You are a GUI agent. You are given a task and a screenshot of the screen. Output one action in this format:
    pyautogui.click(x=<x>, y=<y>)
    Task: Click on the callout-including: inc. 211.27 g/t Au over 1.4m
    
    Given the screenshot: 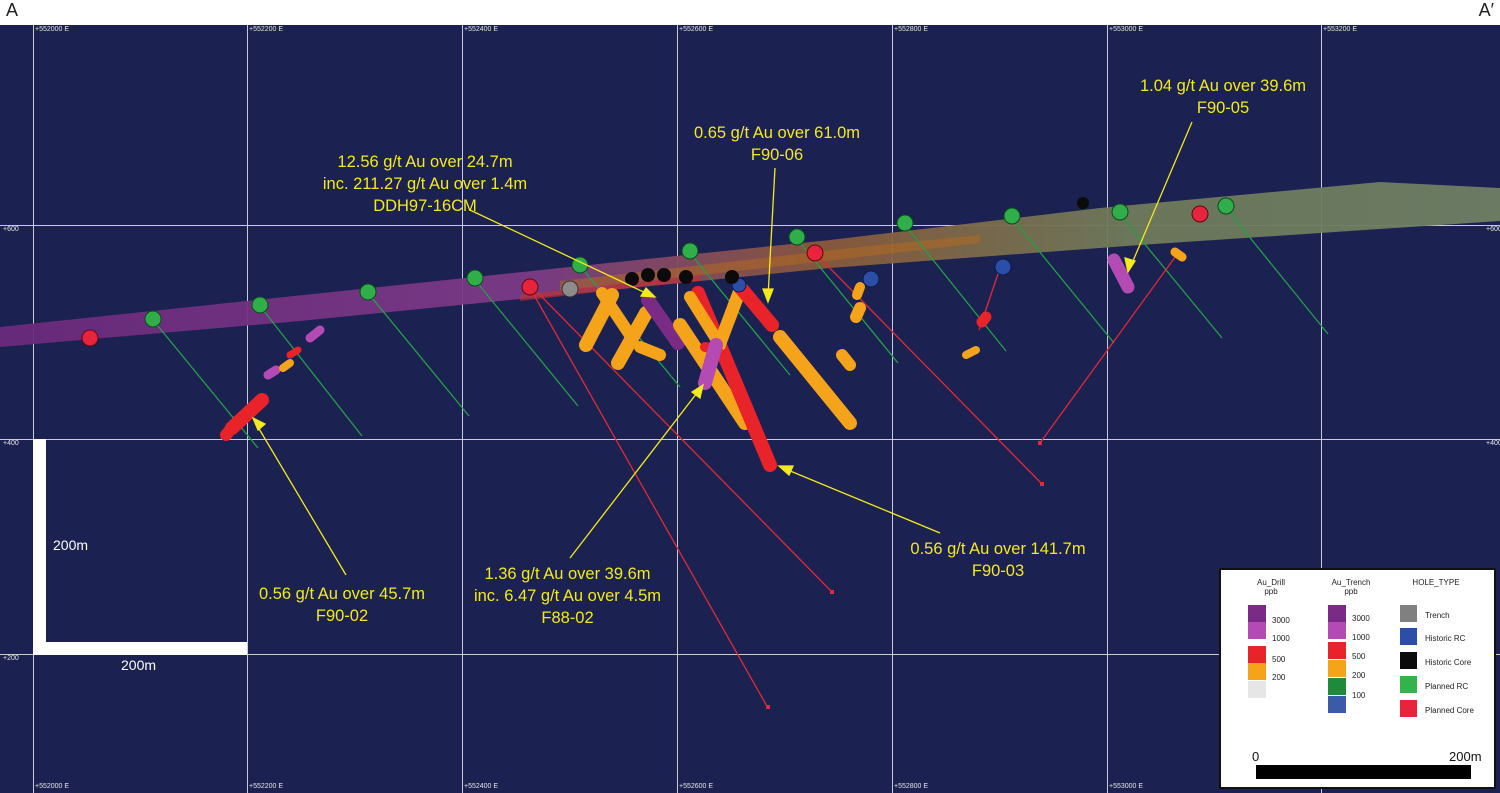 What is the action you would take?
    pyautogui.click(x=425, y=184)
    